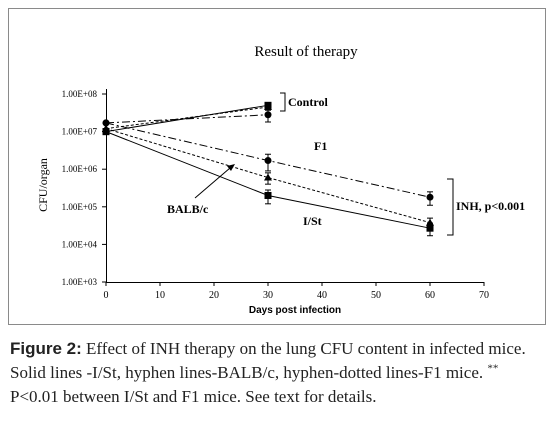  What do you see at coordinates (106, 295) in the screenshot?
I see `x-tick-label: 0` at bounding box center [106, 295].